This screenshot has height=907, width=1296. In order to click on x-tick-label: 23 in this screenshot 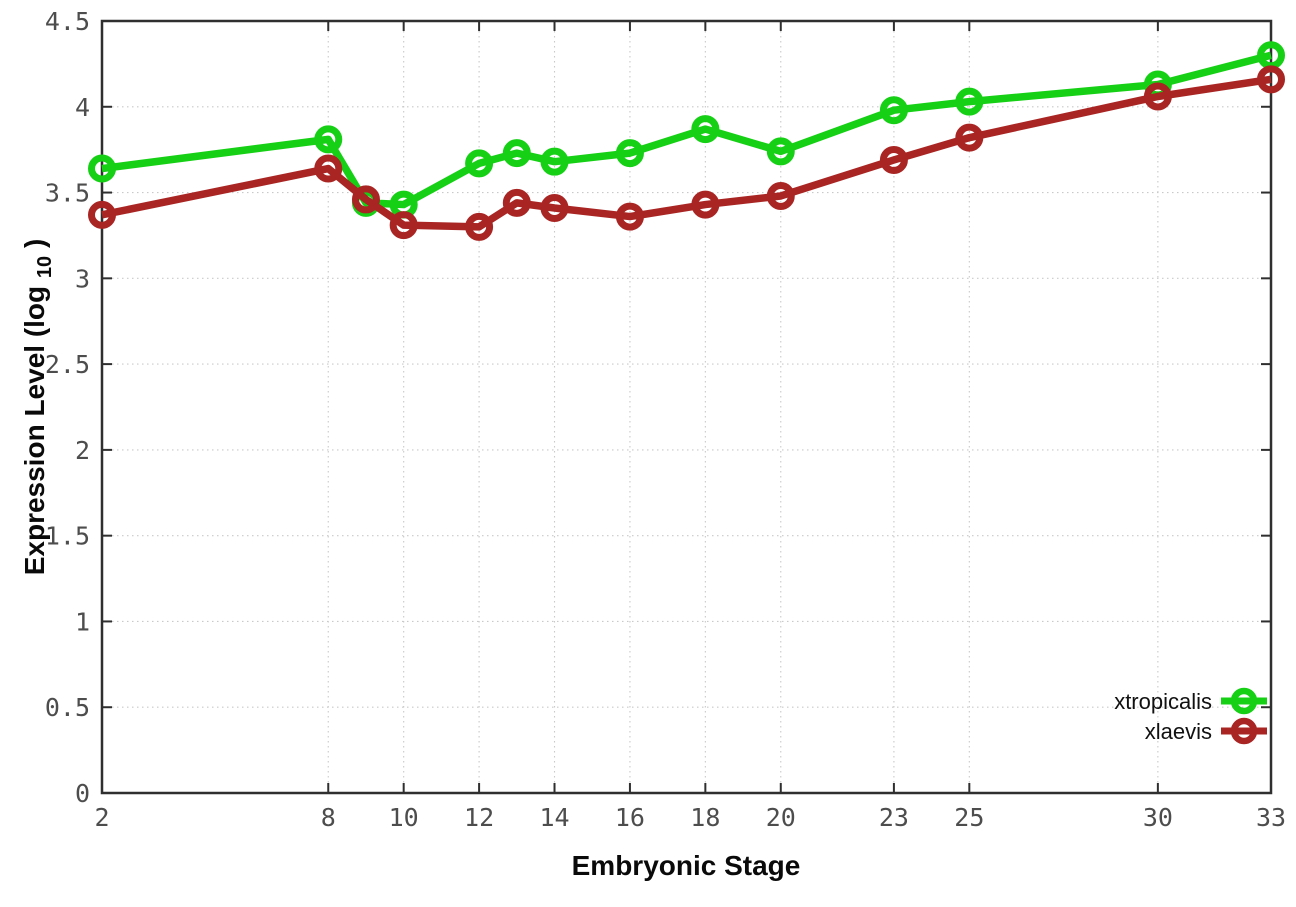, I will do `click(894, 817)`.